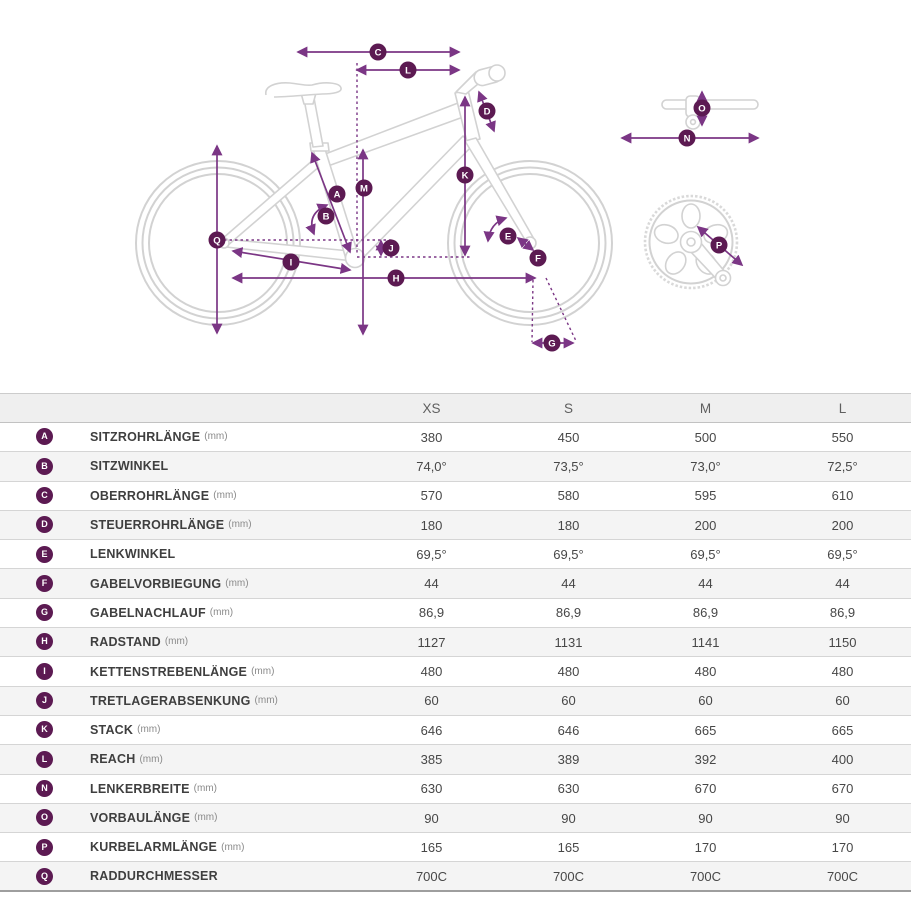 The width and height of the screenshot is (911, 911). What do you see at coordinates (568, 642) in the screenshot?
I see `spec-value: 1131` at bounding box center [568, 642].